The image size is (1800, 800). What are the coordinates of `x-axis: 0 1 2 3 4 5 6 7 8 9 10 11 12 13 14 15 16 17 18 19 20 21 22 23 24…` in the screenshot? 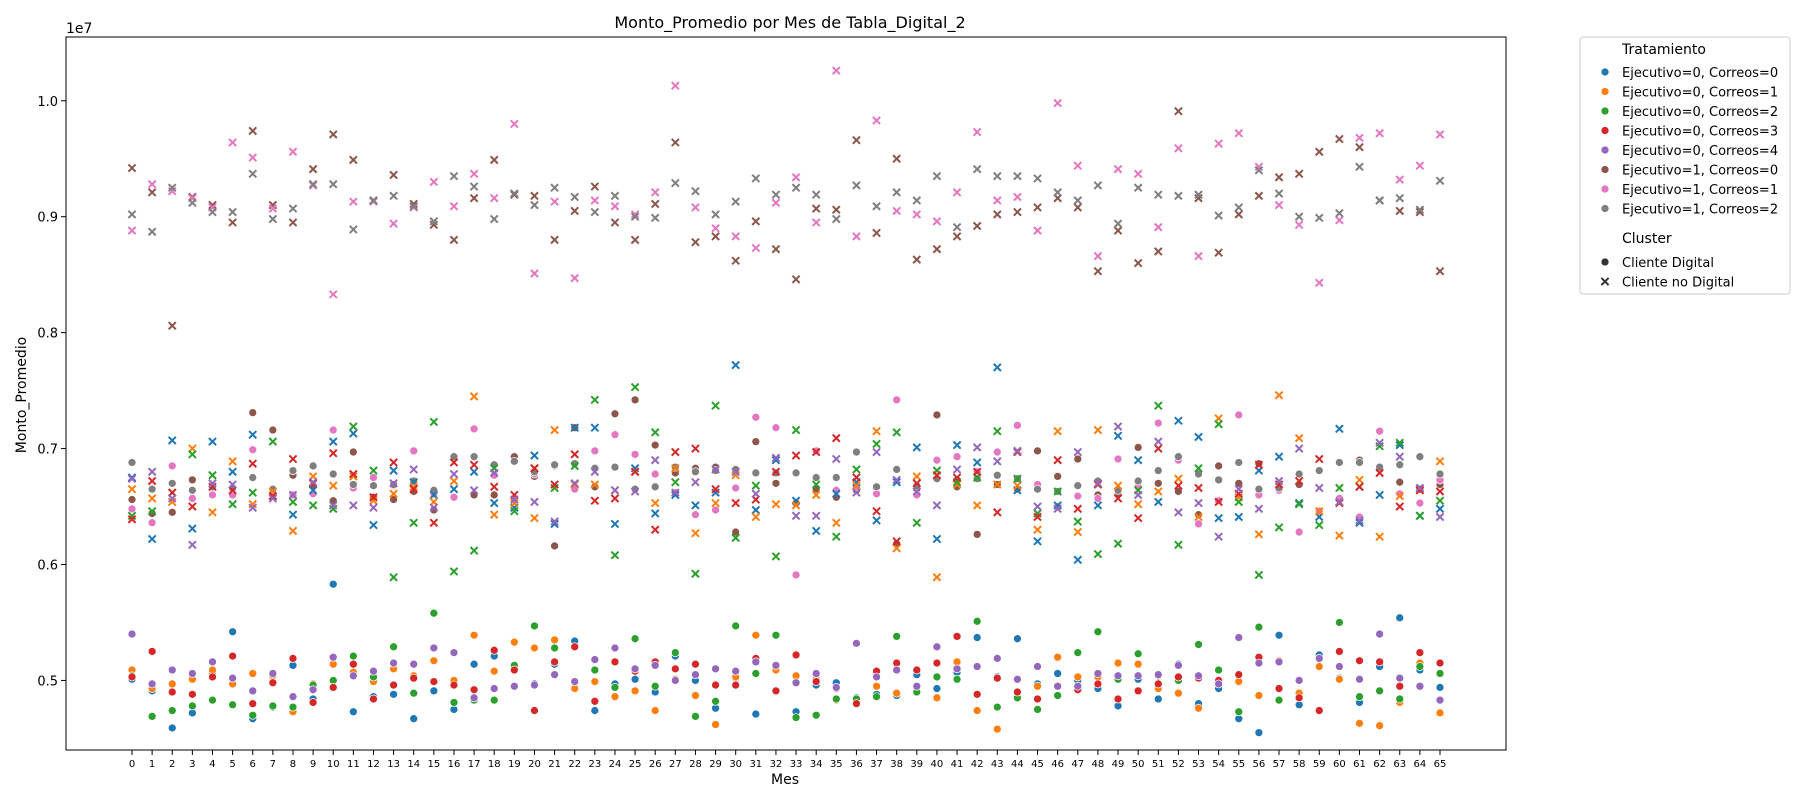 It's located at (787, 760).